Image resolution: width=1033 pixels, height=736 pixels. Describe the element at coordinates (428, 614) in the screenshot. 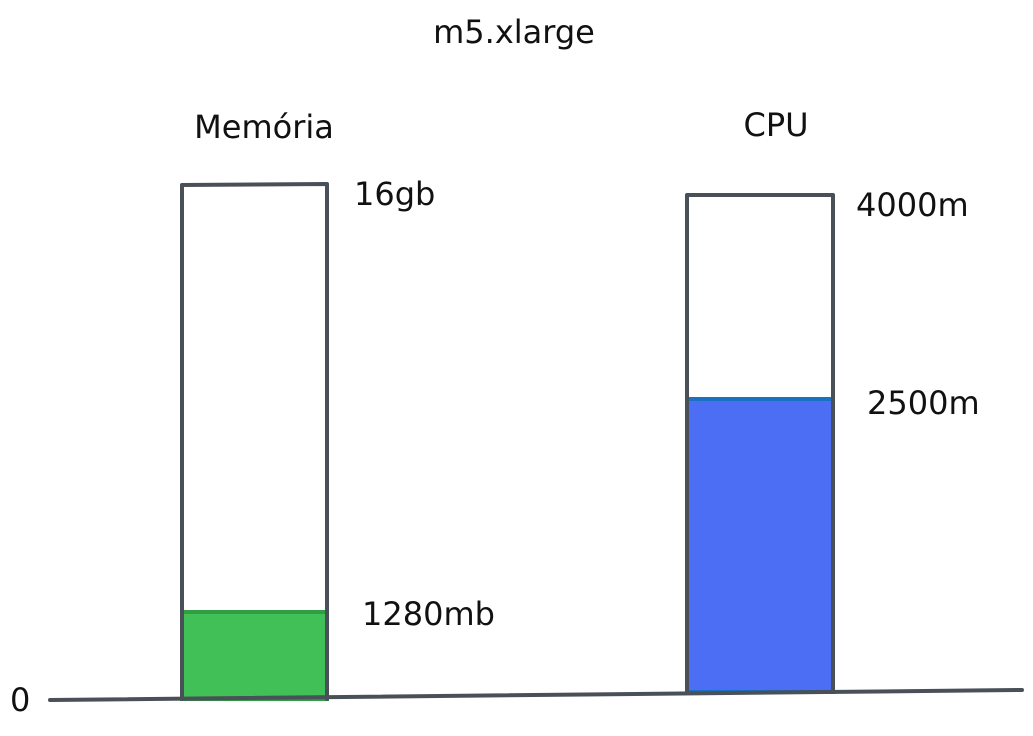

I see `memory-used-label: 1280mb` at that location.